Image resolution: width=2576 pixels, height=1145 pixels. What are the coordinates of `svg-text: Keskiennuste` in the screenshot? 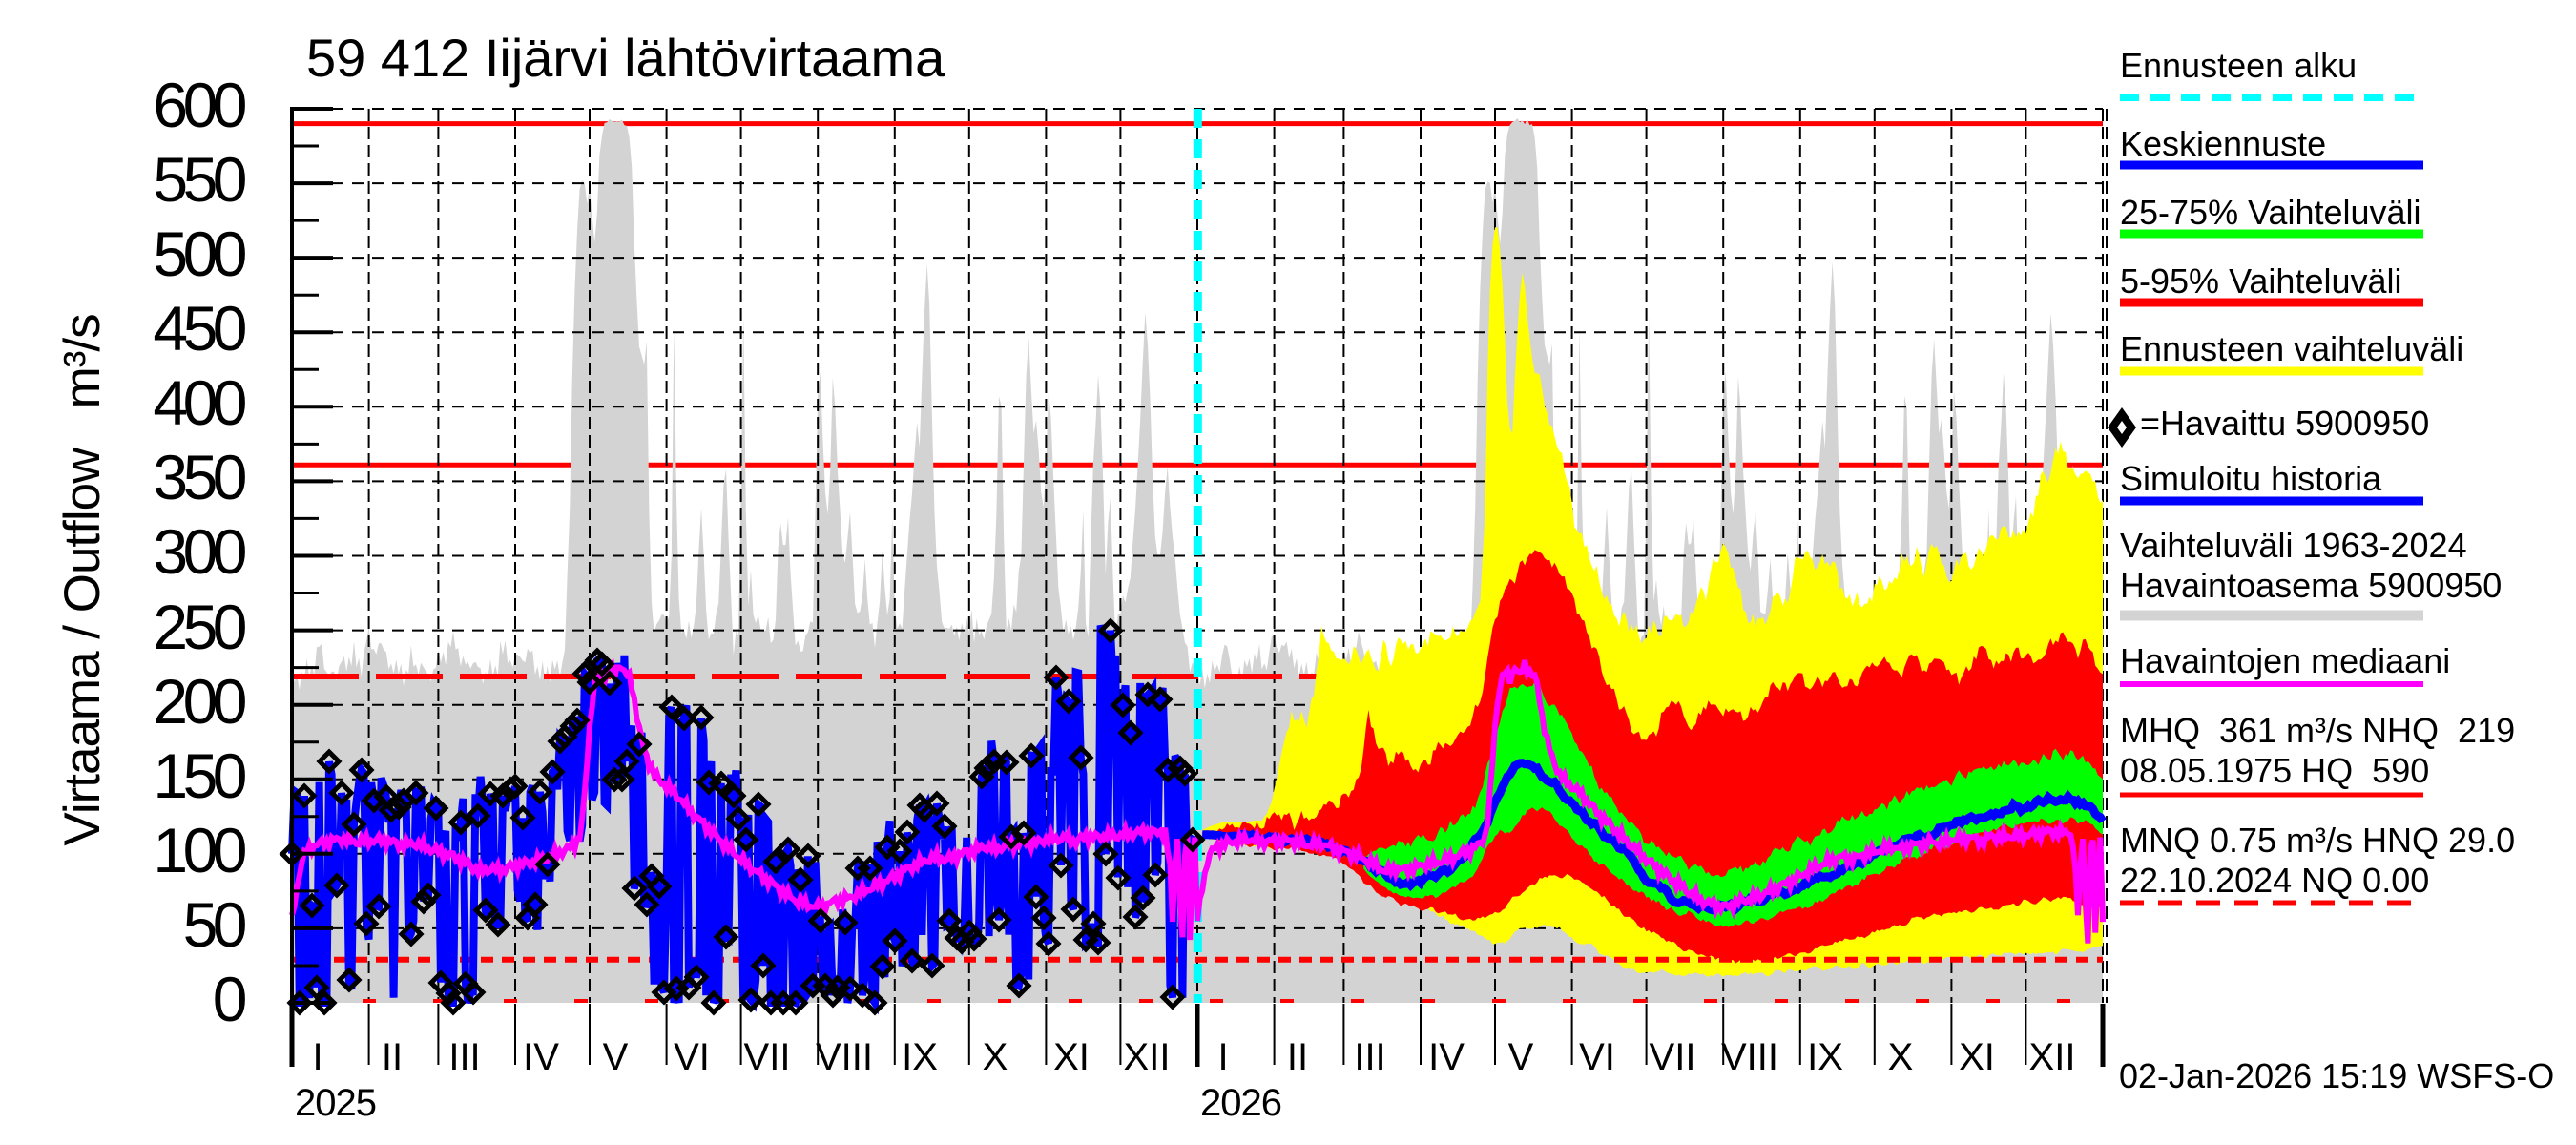 It's located at (2223, 144).